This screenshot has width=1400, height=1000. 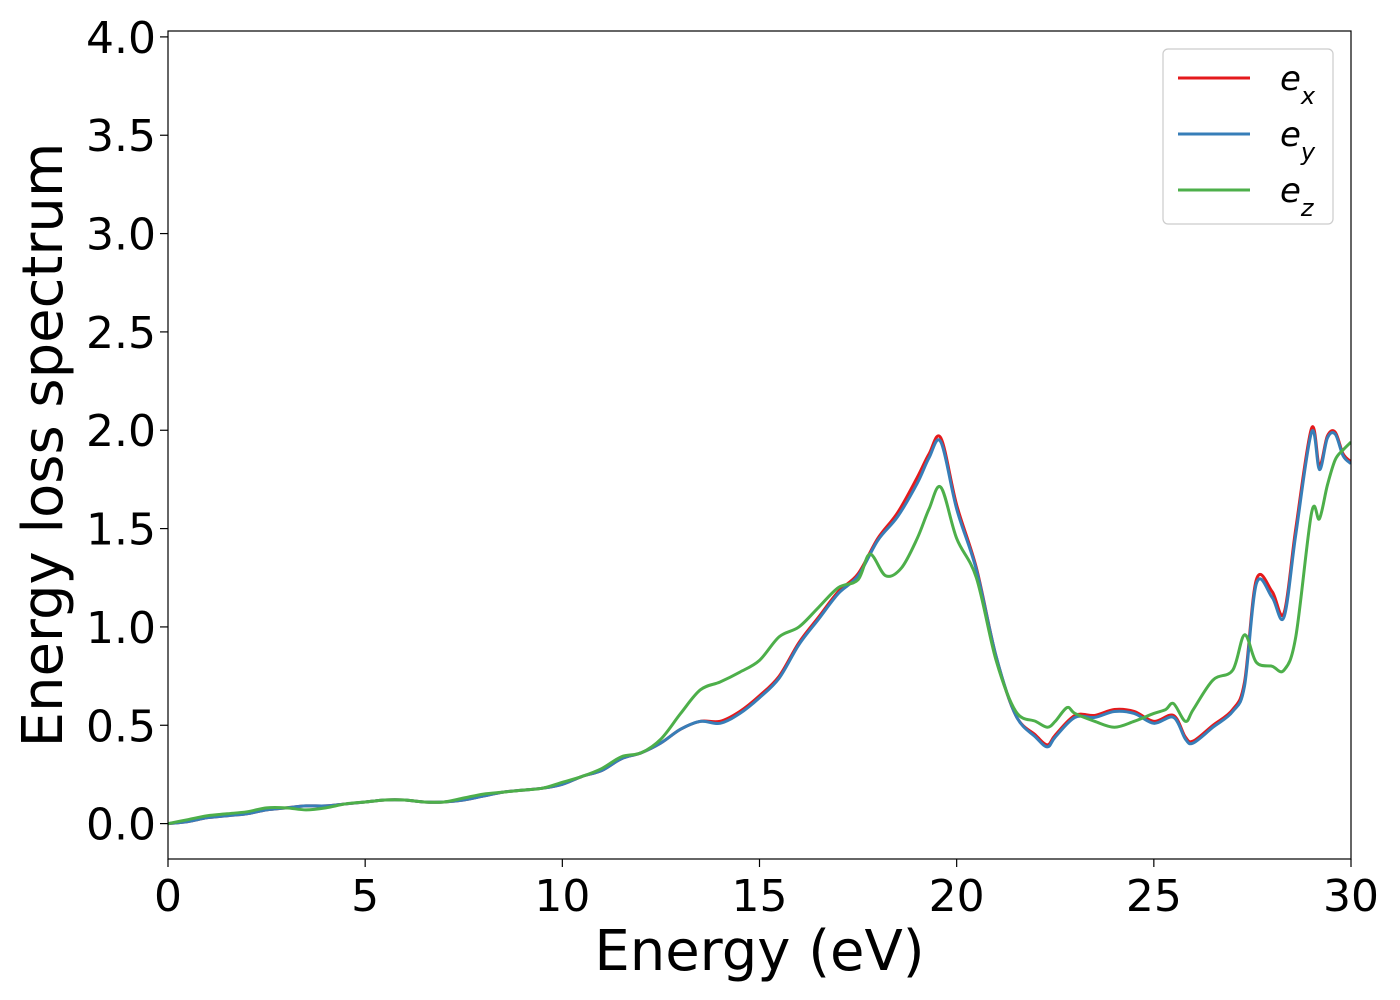 I want to click on x-tick-label: 0, so click(x=168, y=896).